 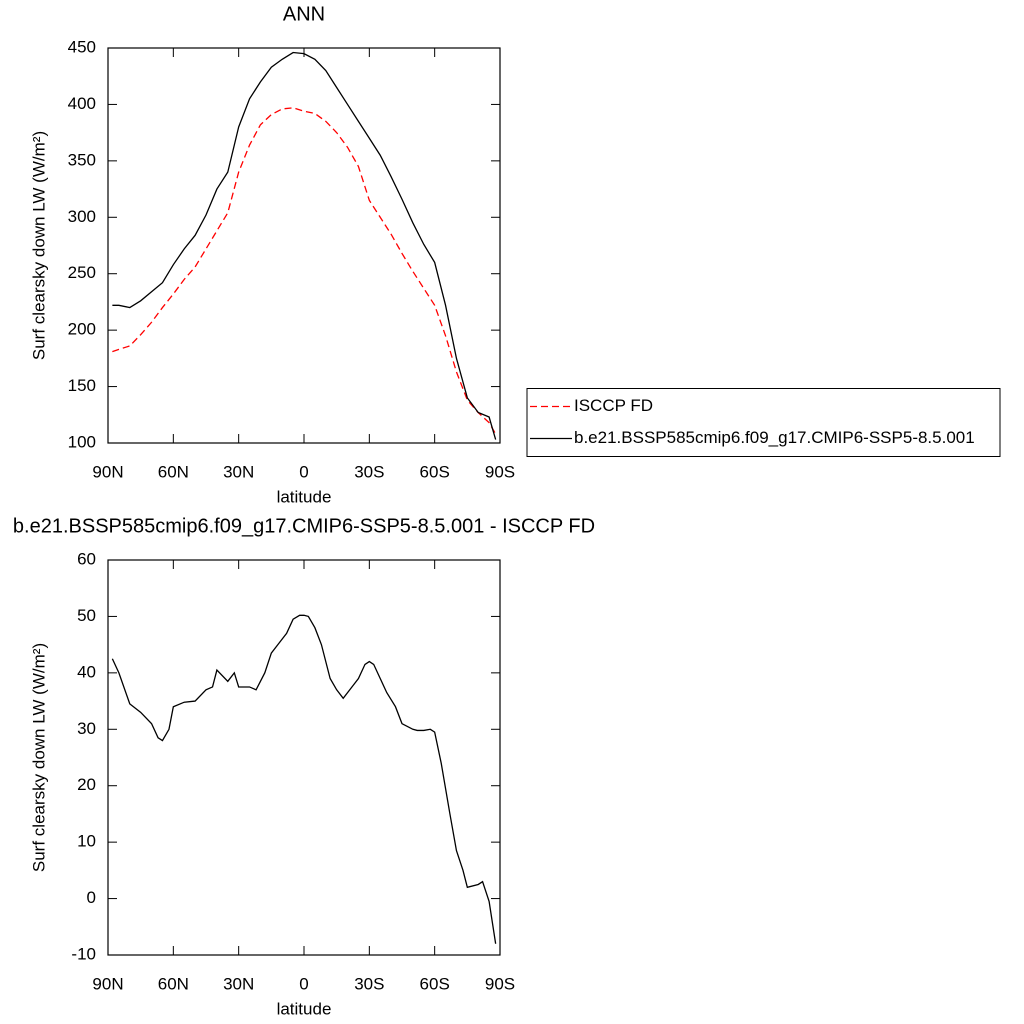 What do you see at coordinates (82, 216) in the screenshot?
I see `y-tick-label: 300` at bounding box center [82, 216].